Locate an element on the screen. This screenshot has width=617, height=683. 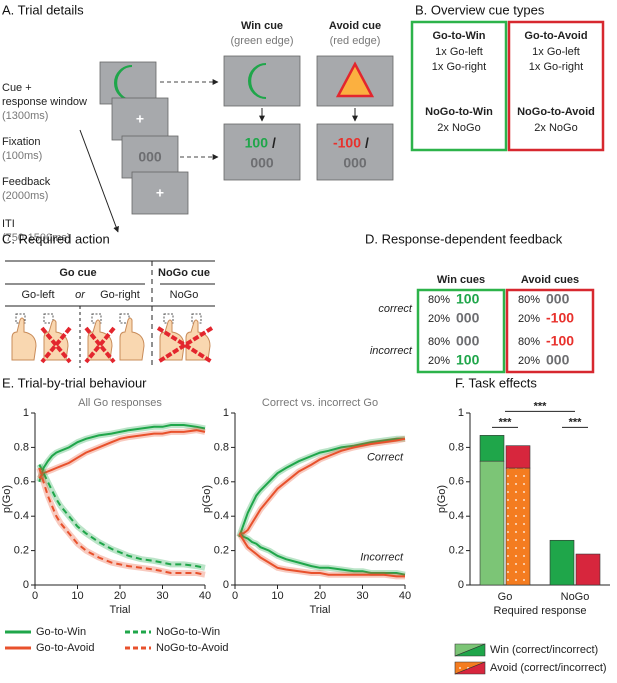
box-heading: Go-to-Win is located at coordinates (458, 36).